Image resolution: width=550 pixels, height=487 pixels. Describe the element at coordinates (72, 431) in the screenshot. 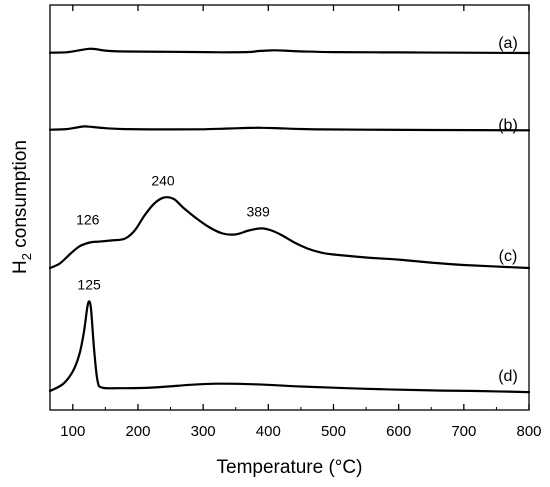

I see `x-tick-label-100: 100` at that location.